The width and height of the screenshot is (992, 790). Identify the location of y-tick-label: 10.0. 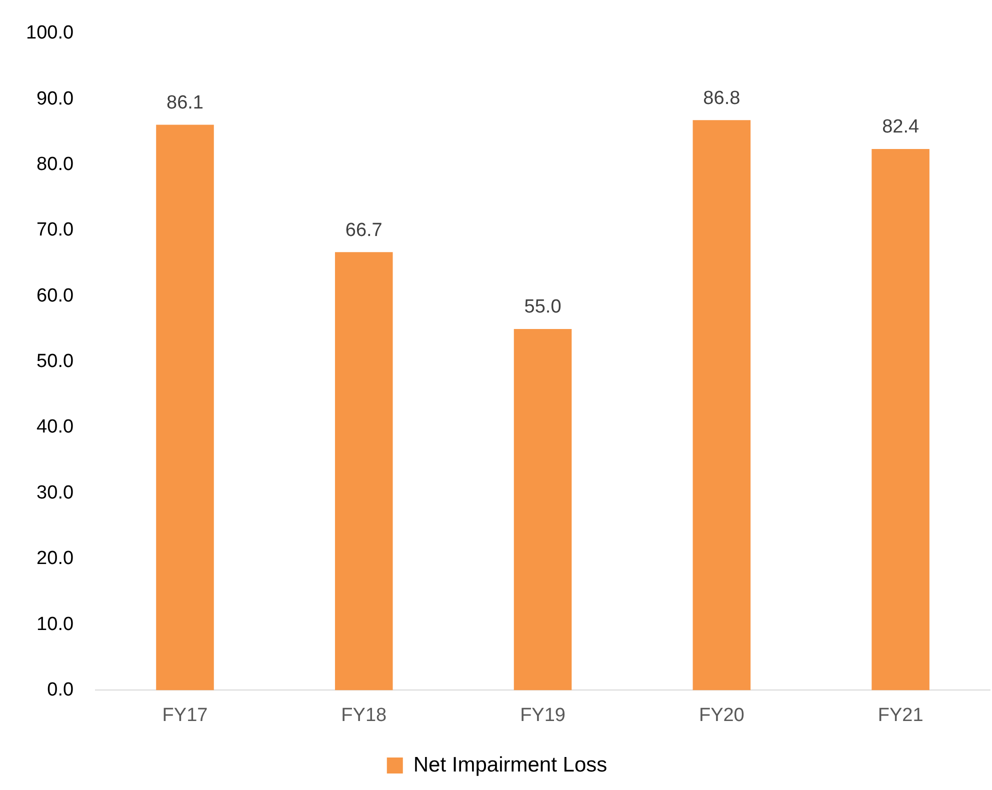
(55, 624).